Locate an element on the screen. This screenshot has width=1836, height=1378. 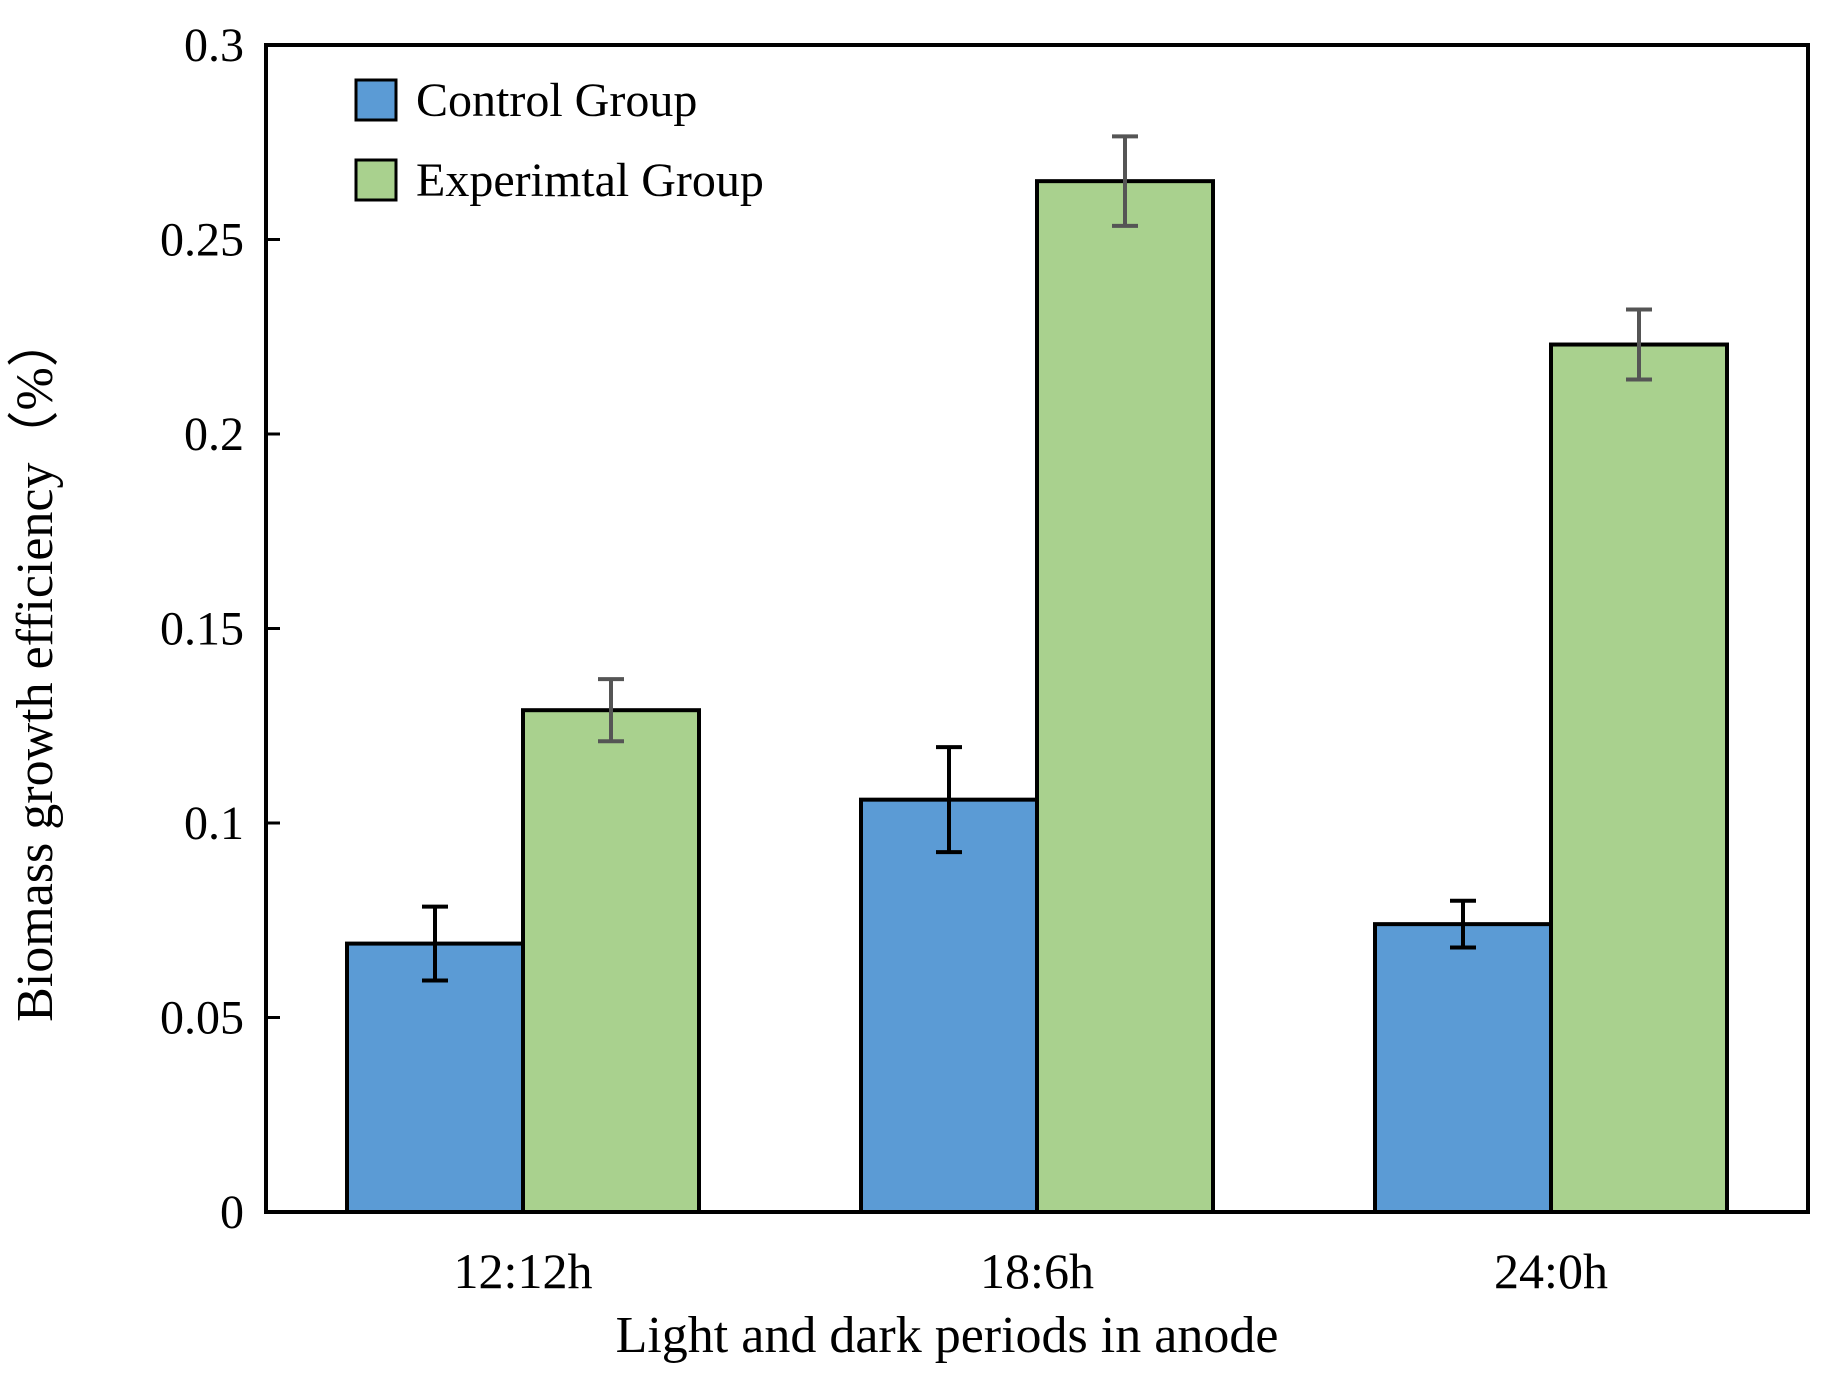
y-tick-label: 0.25 is located at coordinates (202, 240).